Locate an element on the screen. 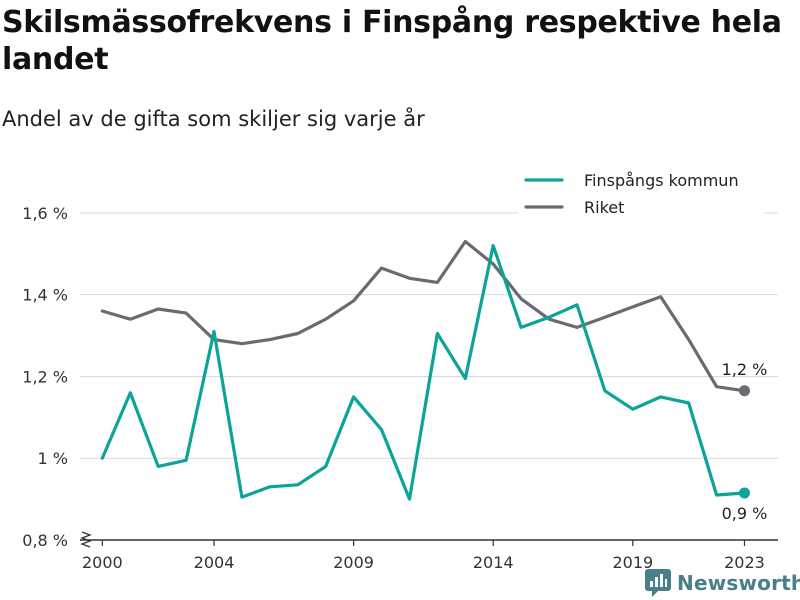 The height and width of the screenshot is (600, 800). y-axis: 0,8 % 1 % 1,2 % 1,4 % 1,6 % is located at coordinates (57, 377).